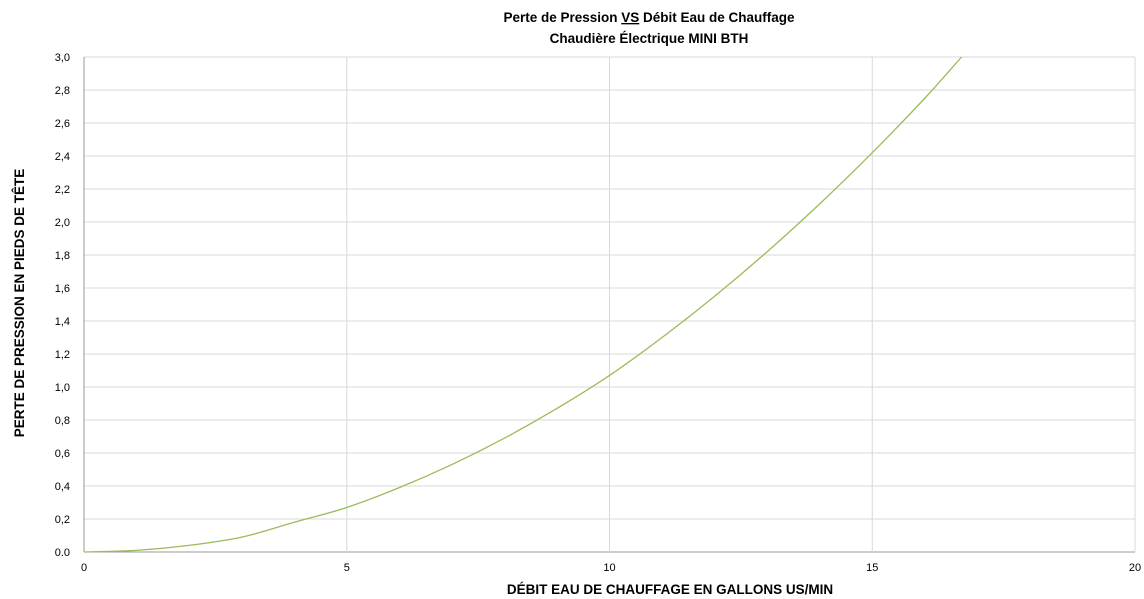  Describe the element at coordinates (62, 388) in the screenshot. I see `y-tick-label: 1,0` at that location.